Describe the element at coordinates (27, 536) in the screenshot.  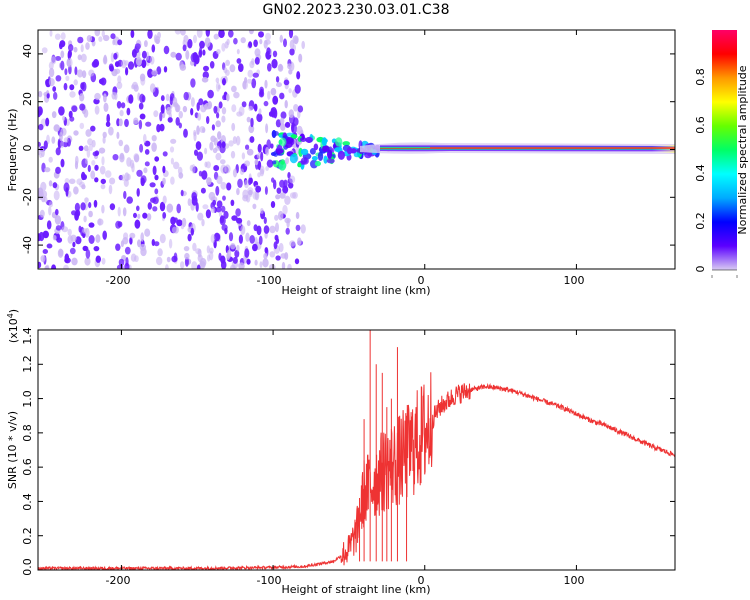
I see `snr-ytick-0.2: 0.2` at that location.